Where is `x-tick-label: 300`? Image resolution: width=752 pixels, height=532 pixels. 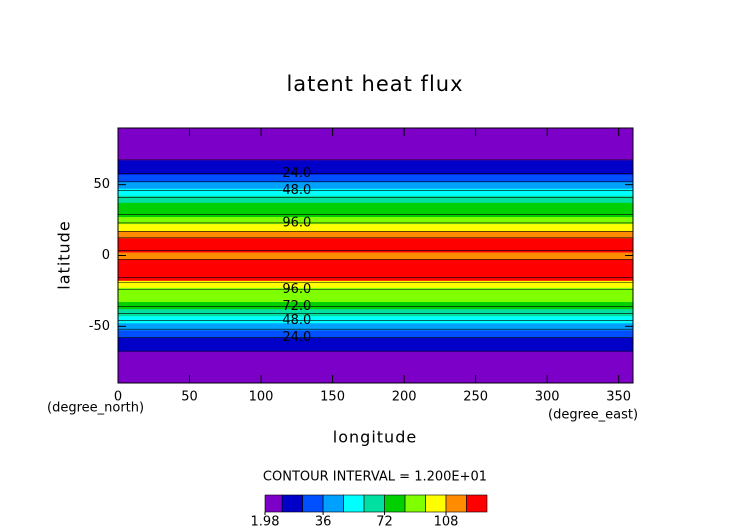 x-tick-label: 300 is located at coordinates (547, 397).